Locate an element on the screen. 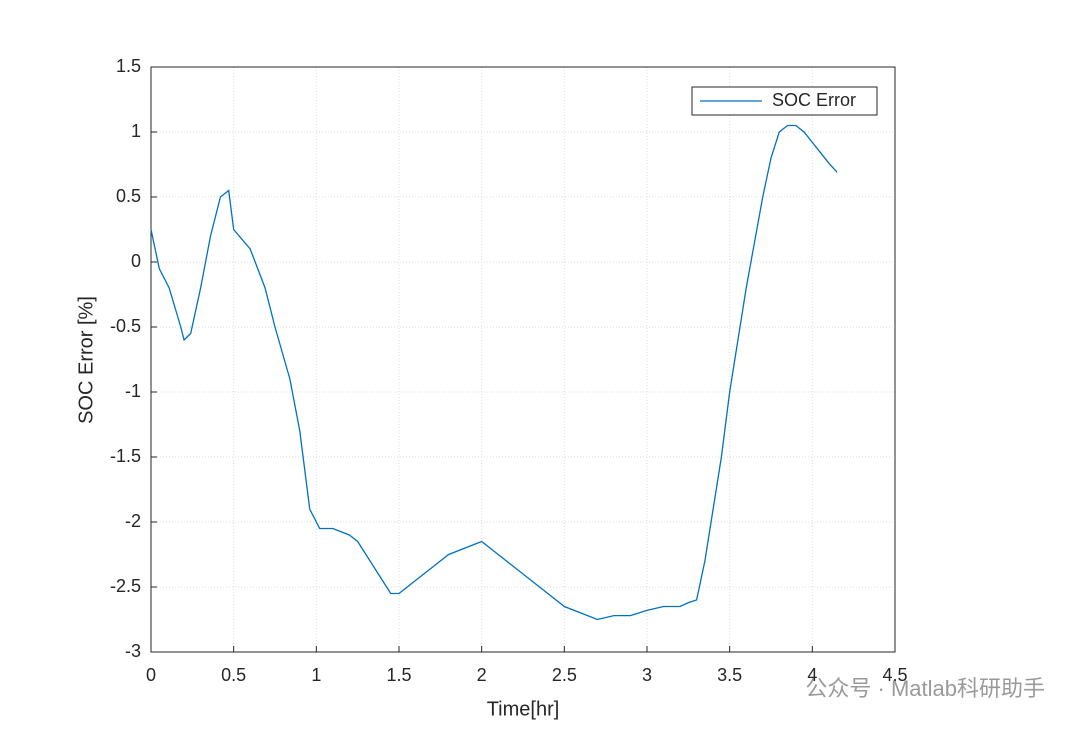  x-tick-label: 2 is located at coordinates (482, 675).